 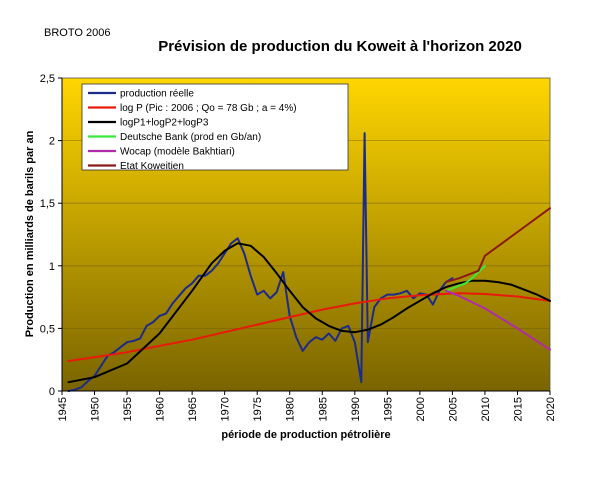 What do you see at coordinates (51, 235) in the screenshot?
I see `y-axis: 0 0,5 1 1,5 2 2,5` at bounding box center [51, 235].